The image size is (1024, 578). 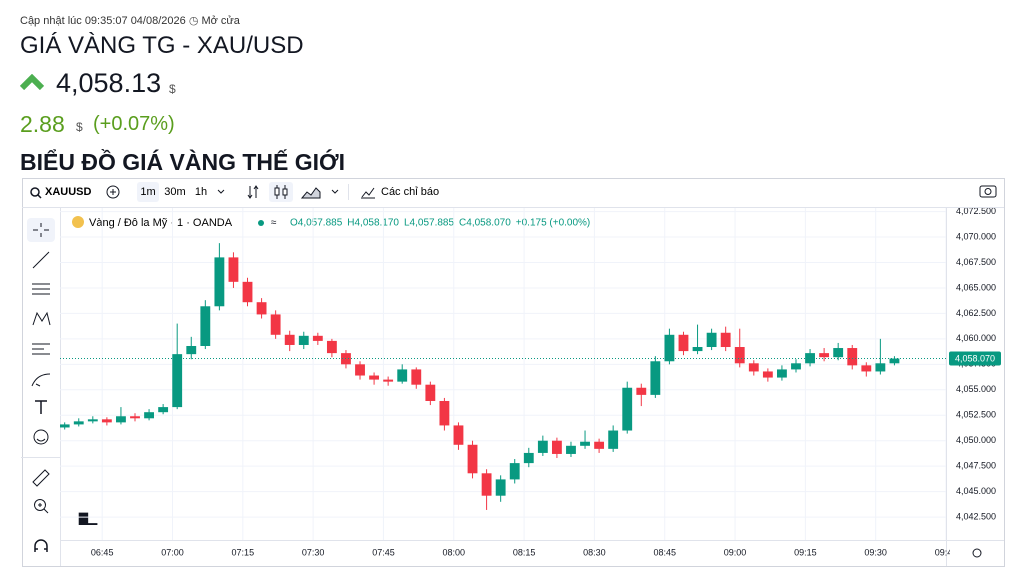 What do you see at coordinates (277, 191) in the screenshot?
I see `candle-type-body` at bounding box center [277, 191].